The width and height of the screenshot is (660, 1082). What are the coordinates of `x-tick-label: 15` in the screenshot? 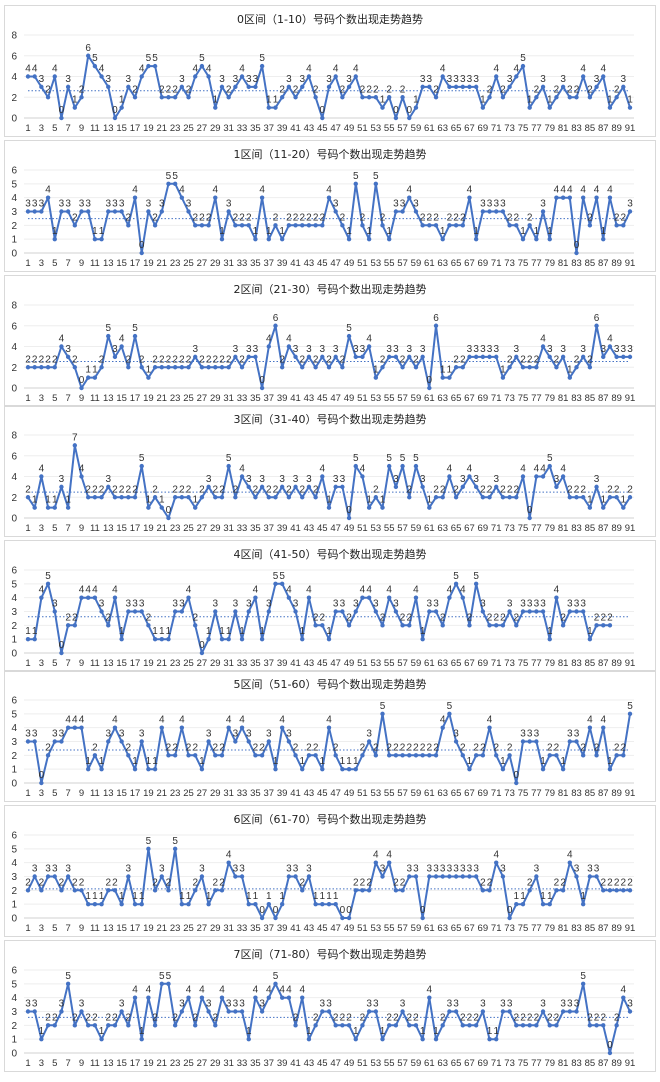 It's located at (121, 1063).